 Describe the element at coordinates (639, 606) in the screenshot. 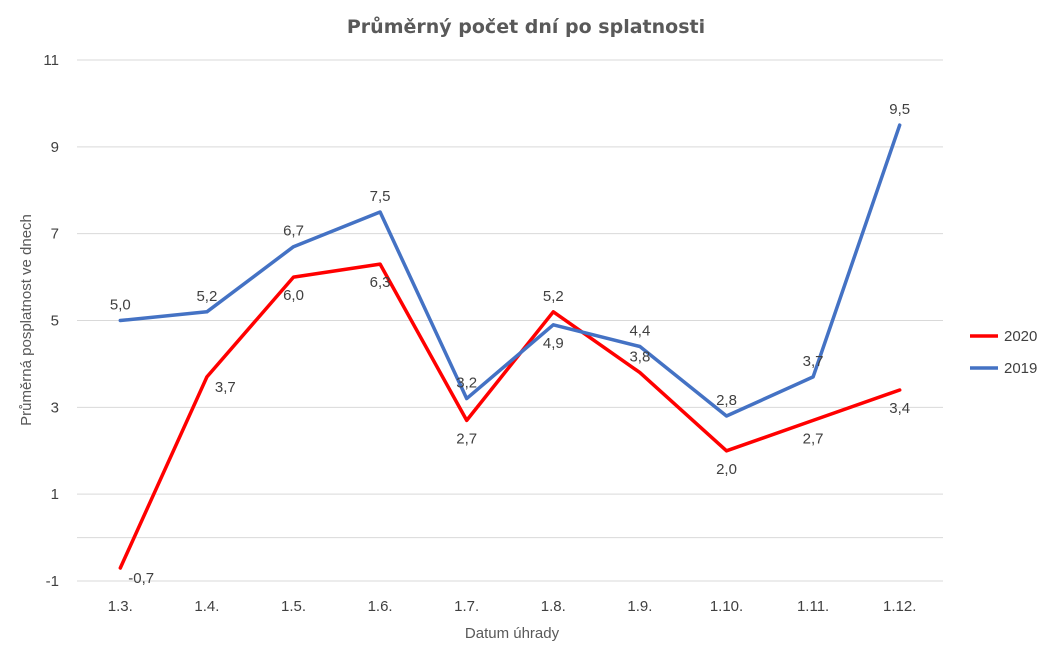

I see `x-tick-label: 1.9.` at that location.